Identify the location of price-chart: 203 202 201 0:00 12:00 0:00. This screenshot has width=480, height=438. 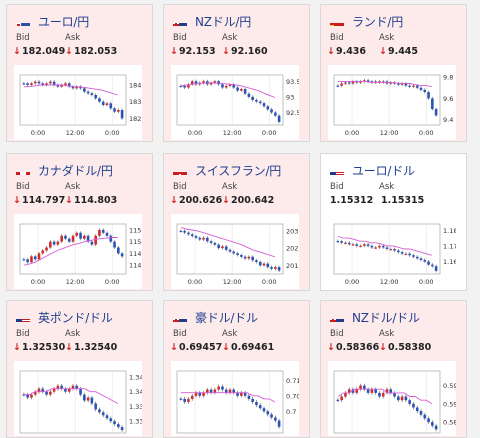
(235, 251).